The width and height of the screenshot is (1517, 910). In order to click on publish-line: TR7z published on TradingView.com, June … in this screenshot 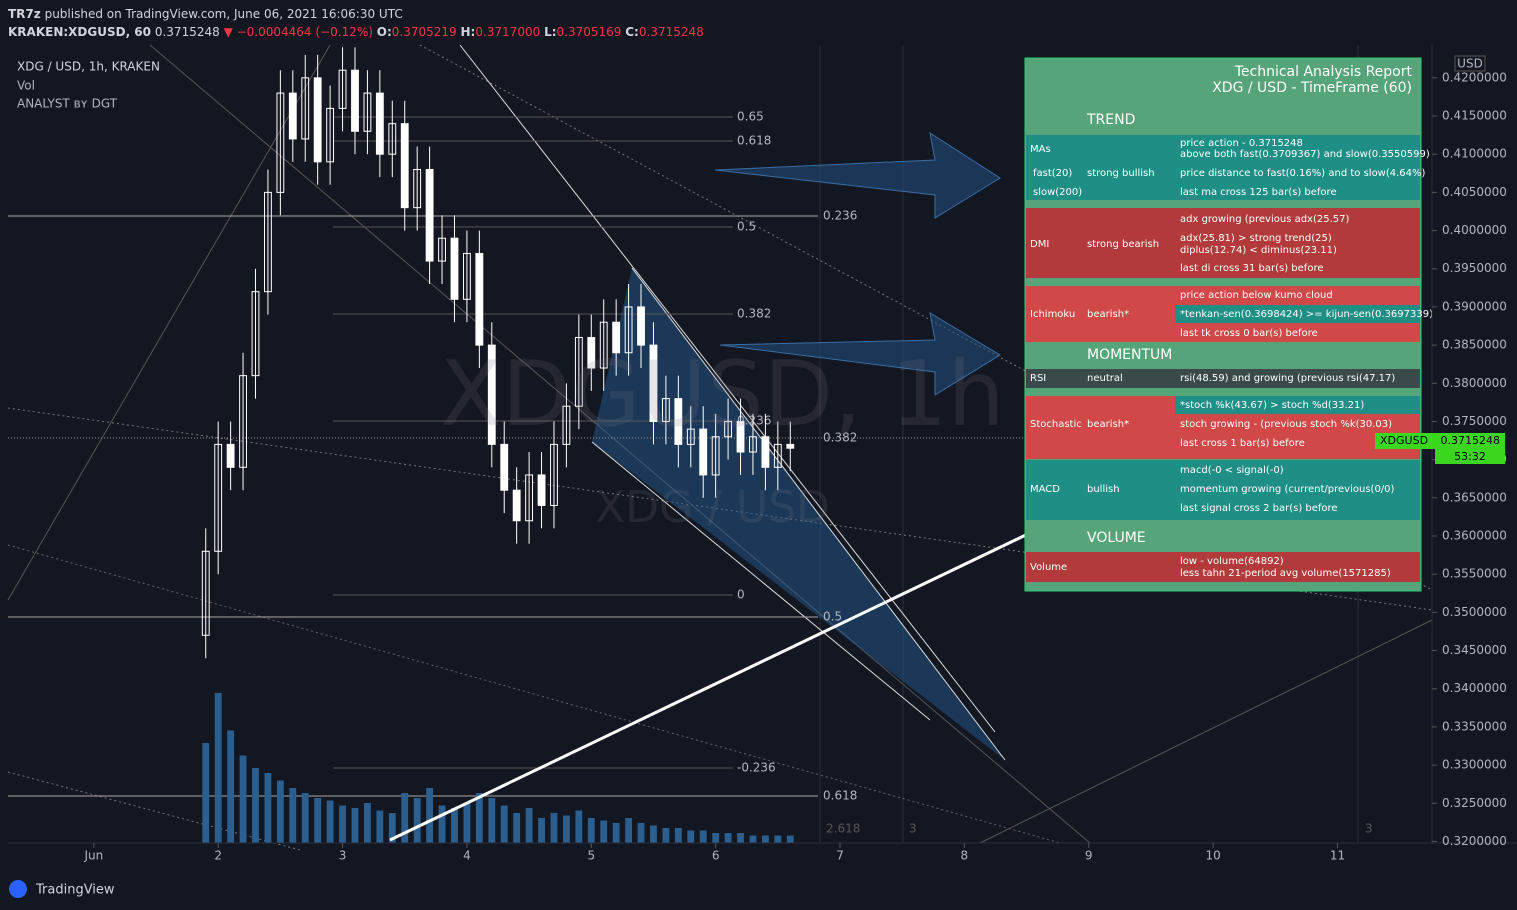, I will do `click(205, 14)`.